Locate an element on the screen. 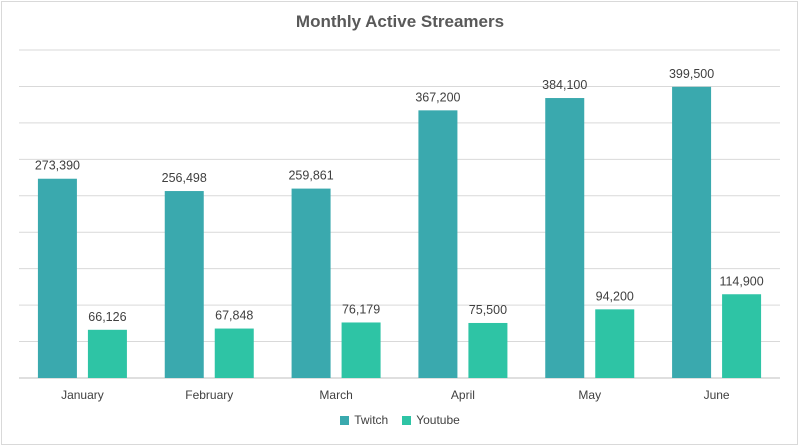  legend-label-youtube: Youtube is located at coordinates (438, 420).